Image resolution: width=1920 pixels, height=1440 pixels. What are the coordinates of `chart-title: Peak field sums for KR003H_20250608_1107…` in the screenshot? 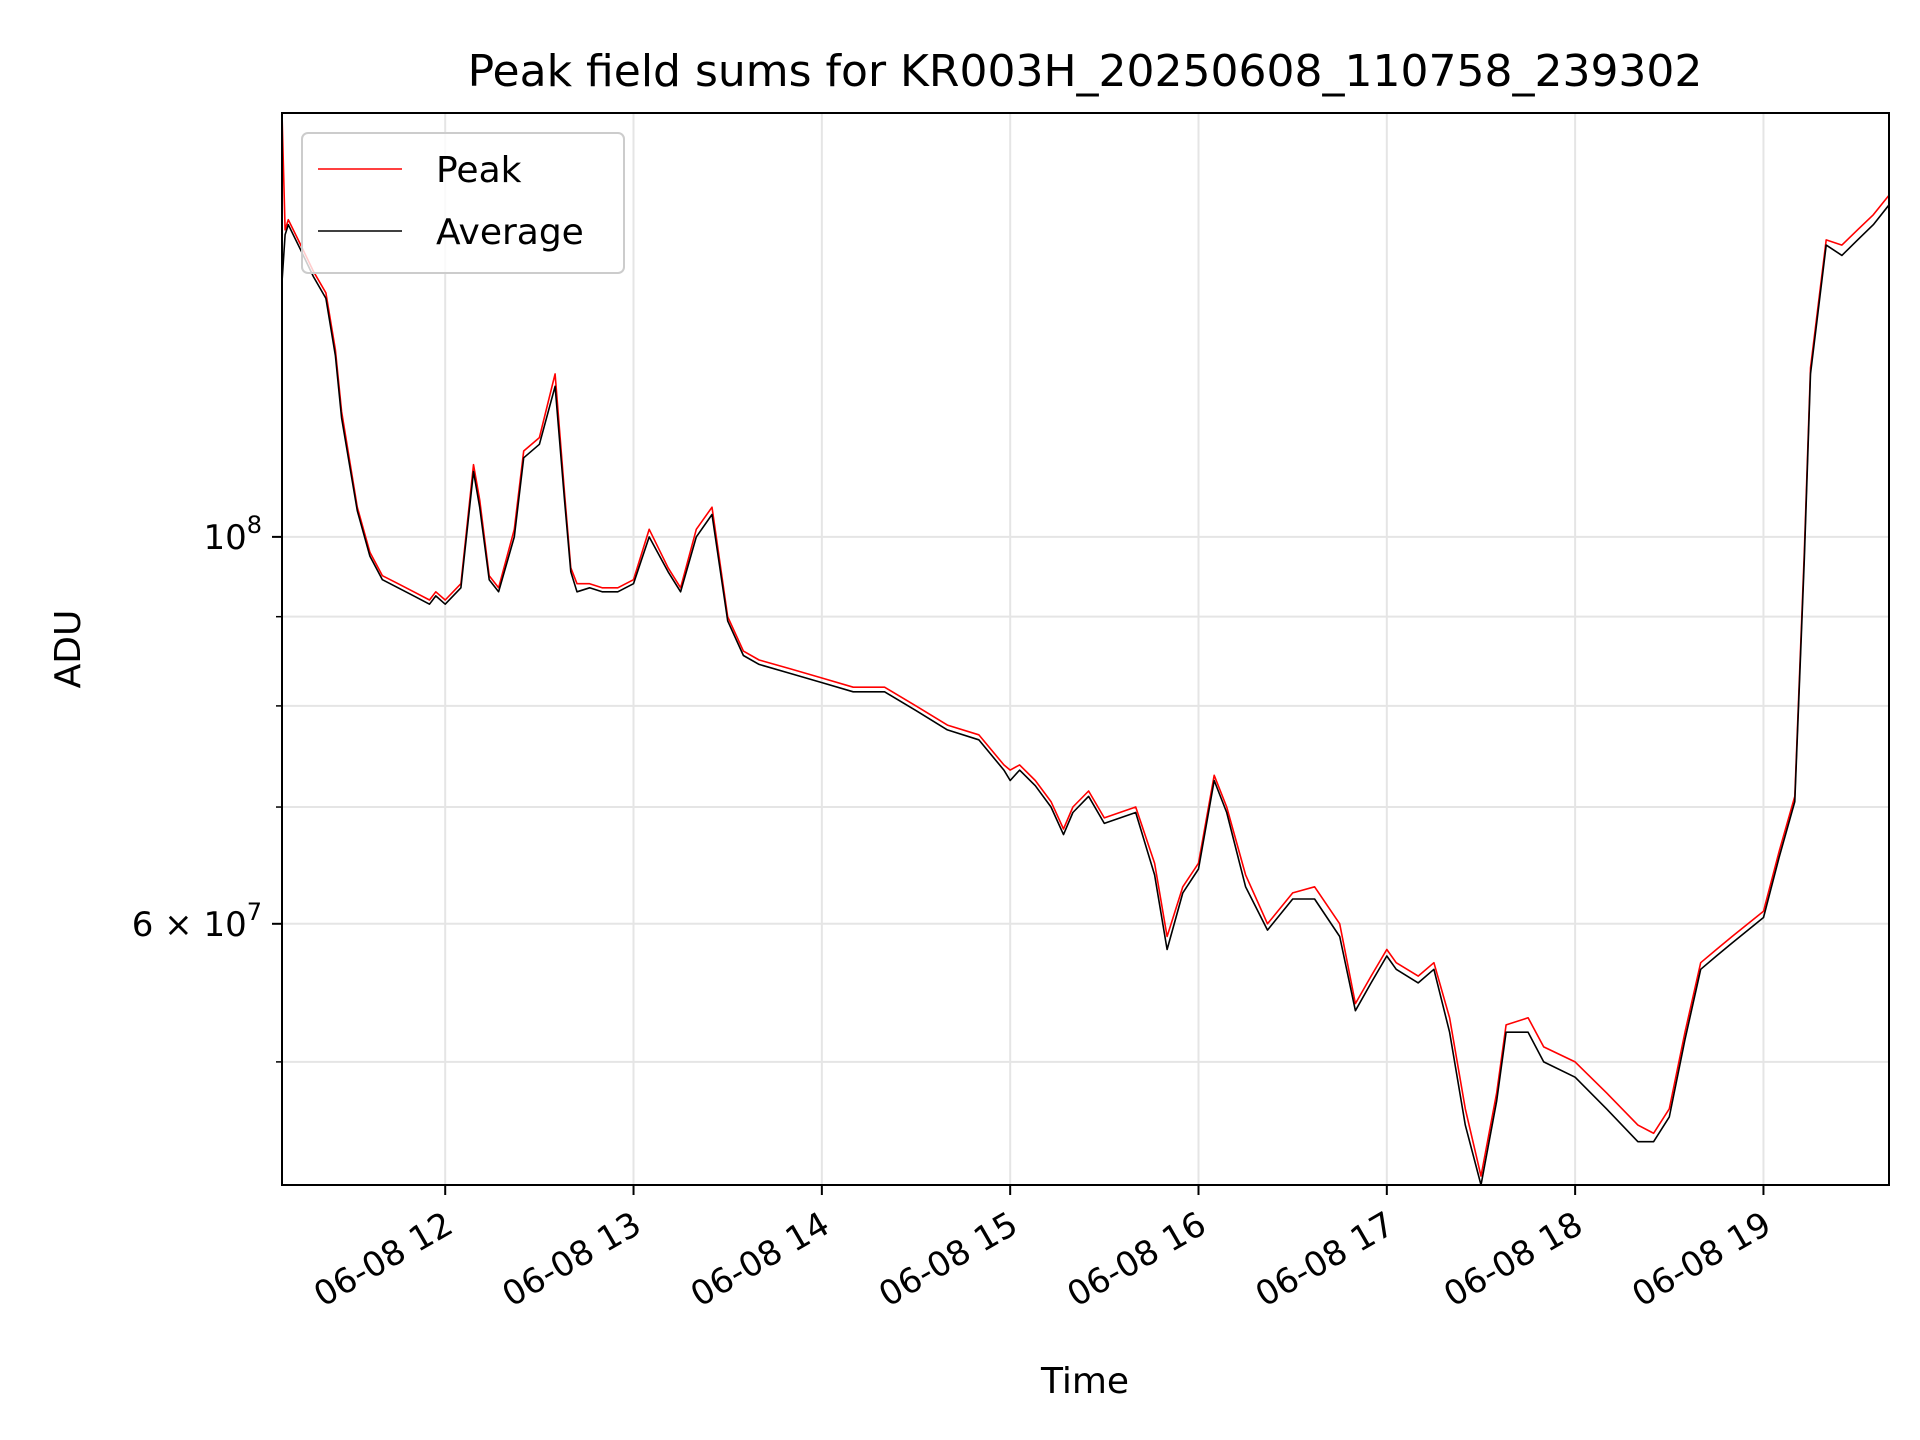 It's located at (1085, 71).